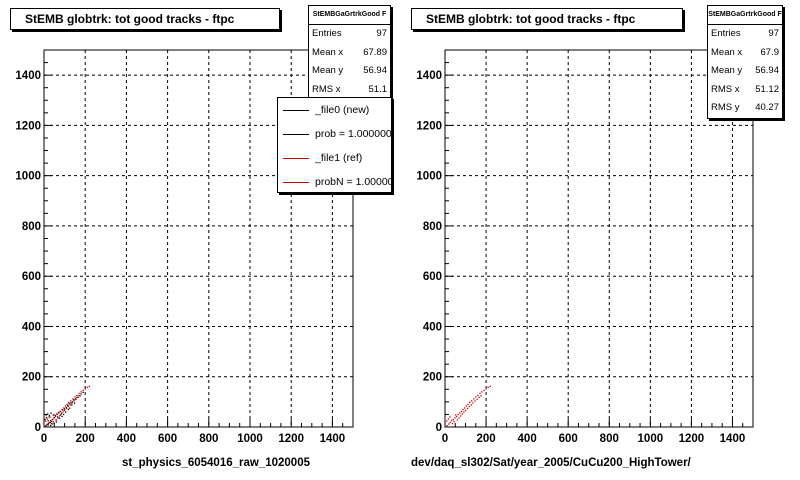  What do you see at coordinates (31, 327) in the screenshot?
I see `plot-1-y-tick-label: 400` at bounding box center [31, 327].